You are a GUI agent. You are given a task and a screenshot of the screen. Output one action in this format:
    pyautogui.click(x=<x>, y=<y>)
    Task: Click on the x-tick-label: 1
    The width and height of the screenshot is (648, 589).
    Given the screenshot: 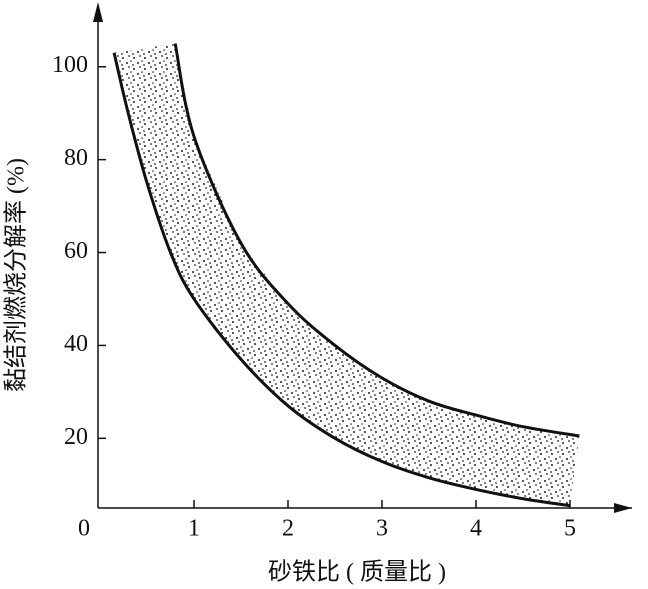 What is the action you would take?
    pyautogui.click(x=194, y=529)
    